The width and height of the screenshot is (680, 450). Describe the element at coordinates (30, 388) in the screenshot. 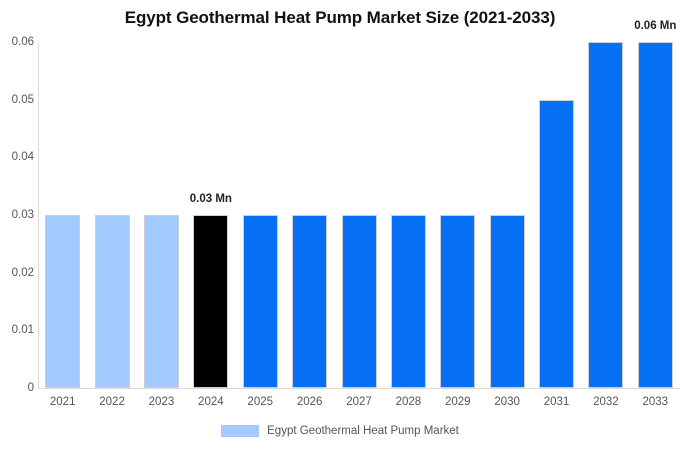

I see `y-axis-tick-label: 0` at that location.